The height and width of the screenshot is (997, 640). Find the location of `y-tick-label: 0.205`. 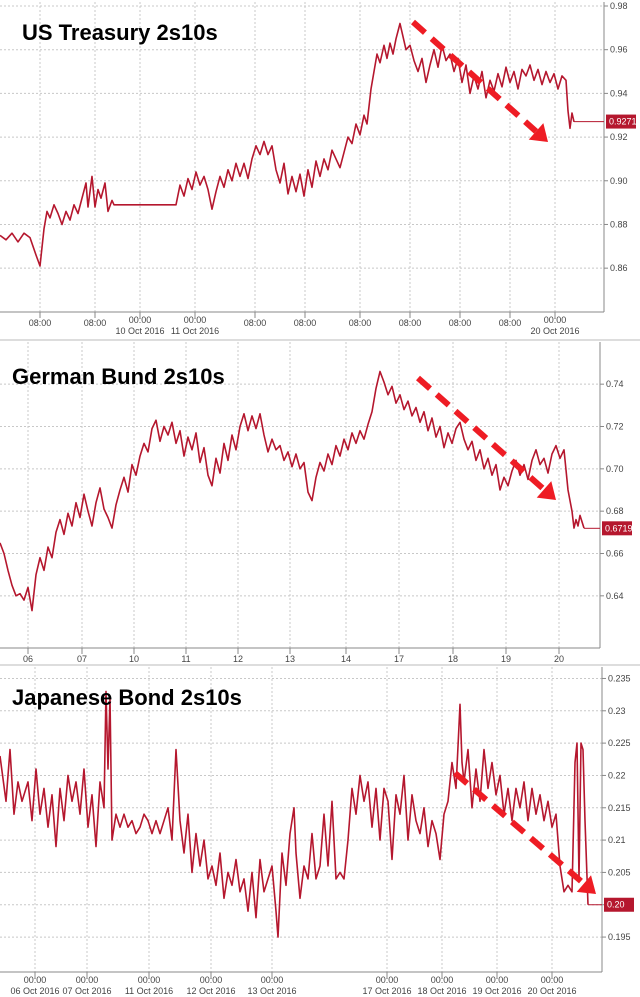

y-tick-label: 0.205 is located at coordinates (619, 872).